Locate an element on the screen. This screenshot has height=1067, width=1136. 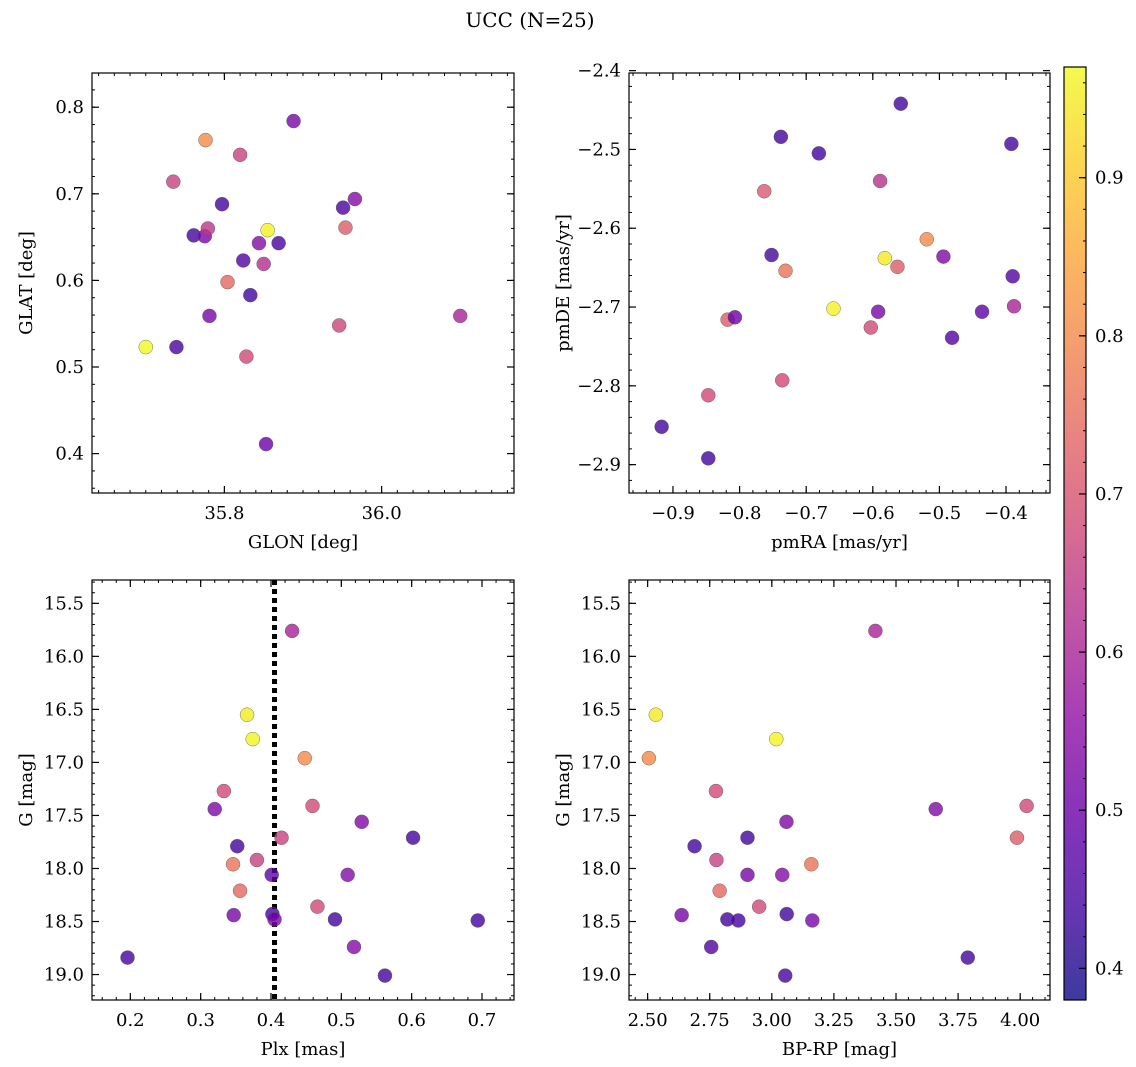
y-tick-label: 16.5 is located at coordinates (601, 709).